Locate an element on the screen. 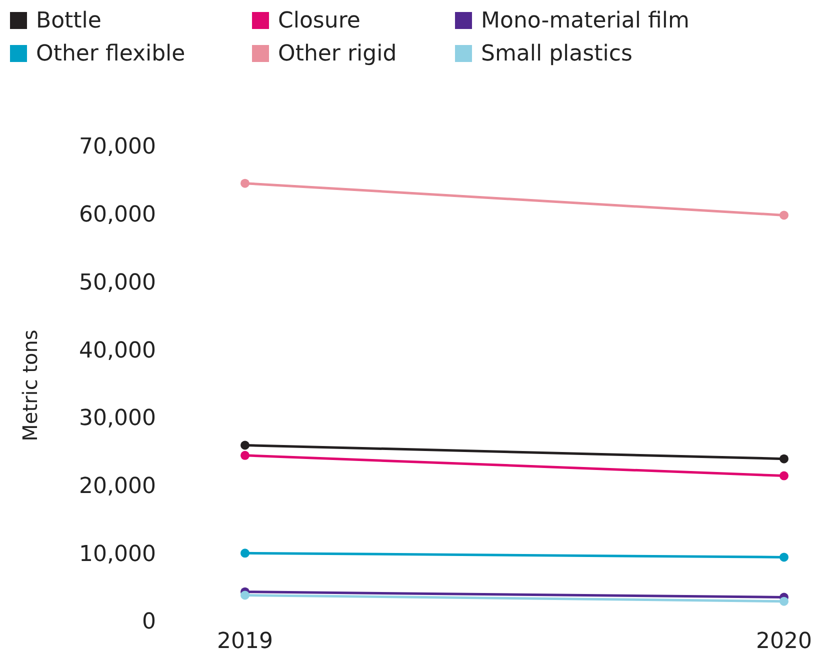 The width and height of the screenshot is (819, 658). x-tick-label: 2019 is located at coordinates (245, 641).